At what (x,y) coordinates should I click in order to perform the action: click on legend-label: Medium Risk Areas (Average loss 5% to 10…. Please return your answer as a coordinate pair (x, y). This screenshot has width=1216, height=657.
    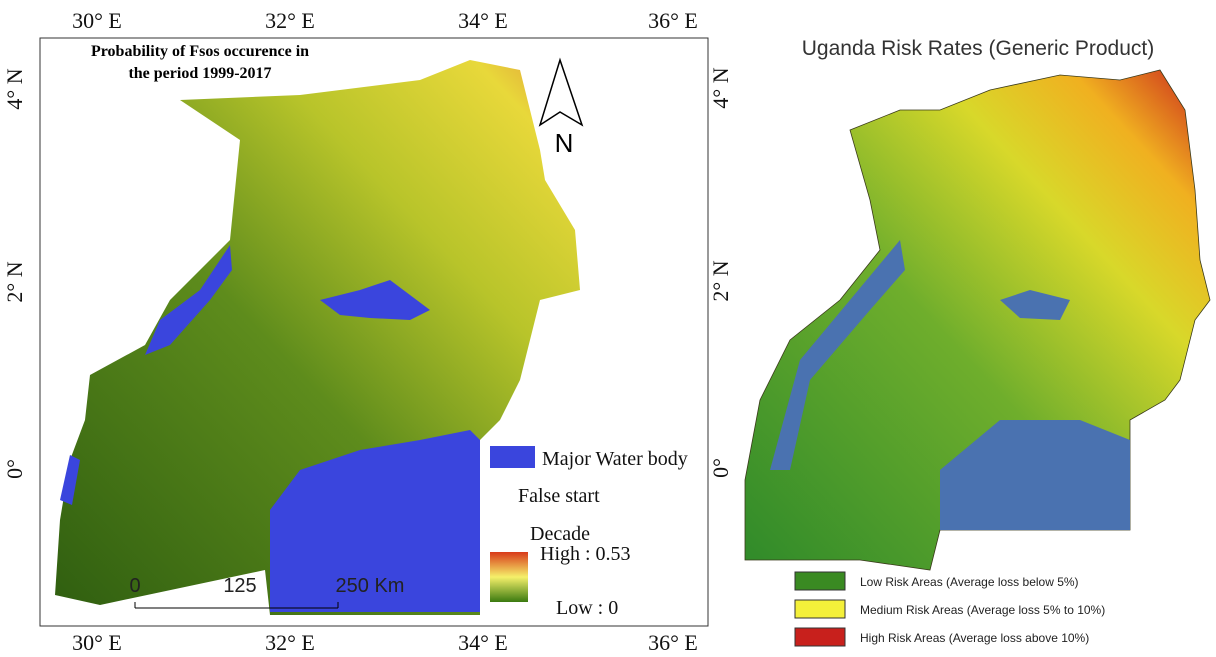
    Looking at the image, I should click on (982, 610).